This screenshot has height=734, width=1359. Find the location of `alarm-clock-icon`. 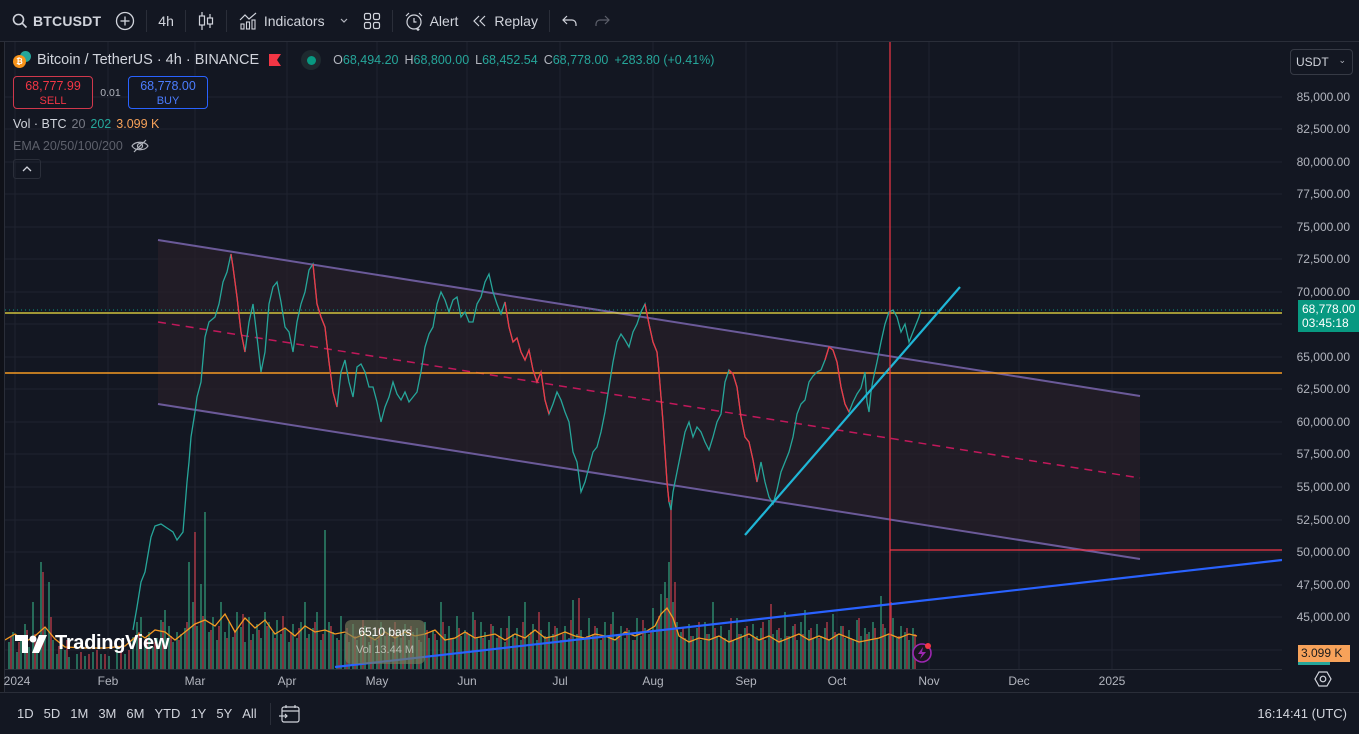

alarm-clock-icon is located at coordinates (414, 21).